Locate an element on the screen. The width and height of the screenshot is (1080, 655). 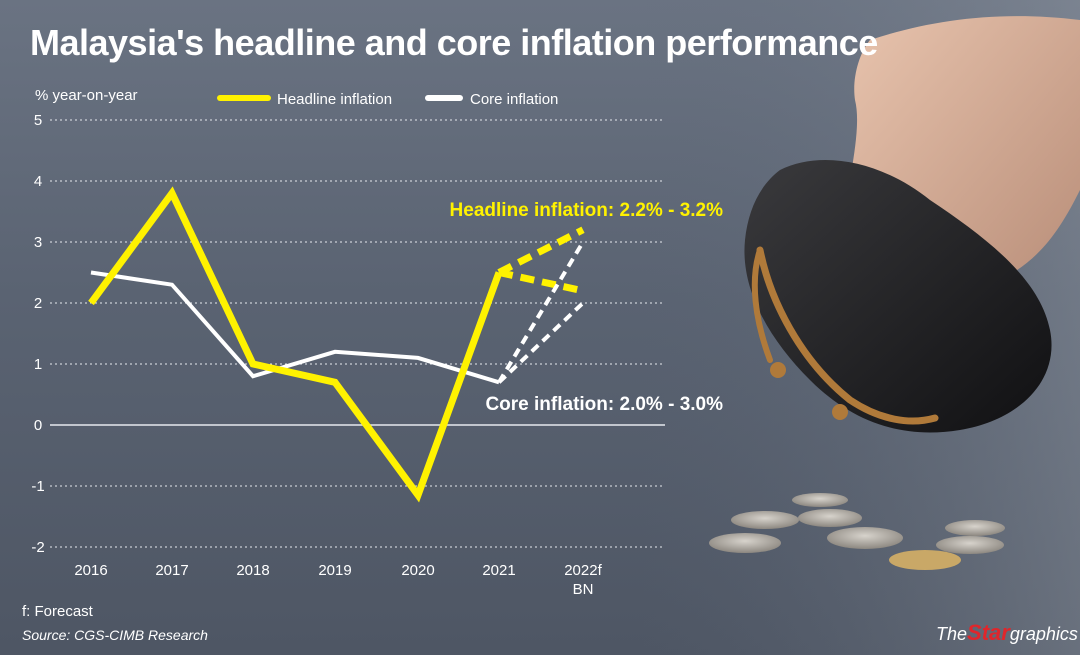
y-tick-label: 5 is located at coordinates (38, 120).